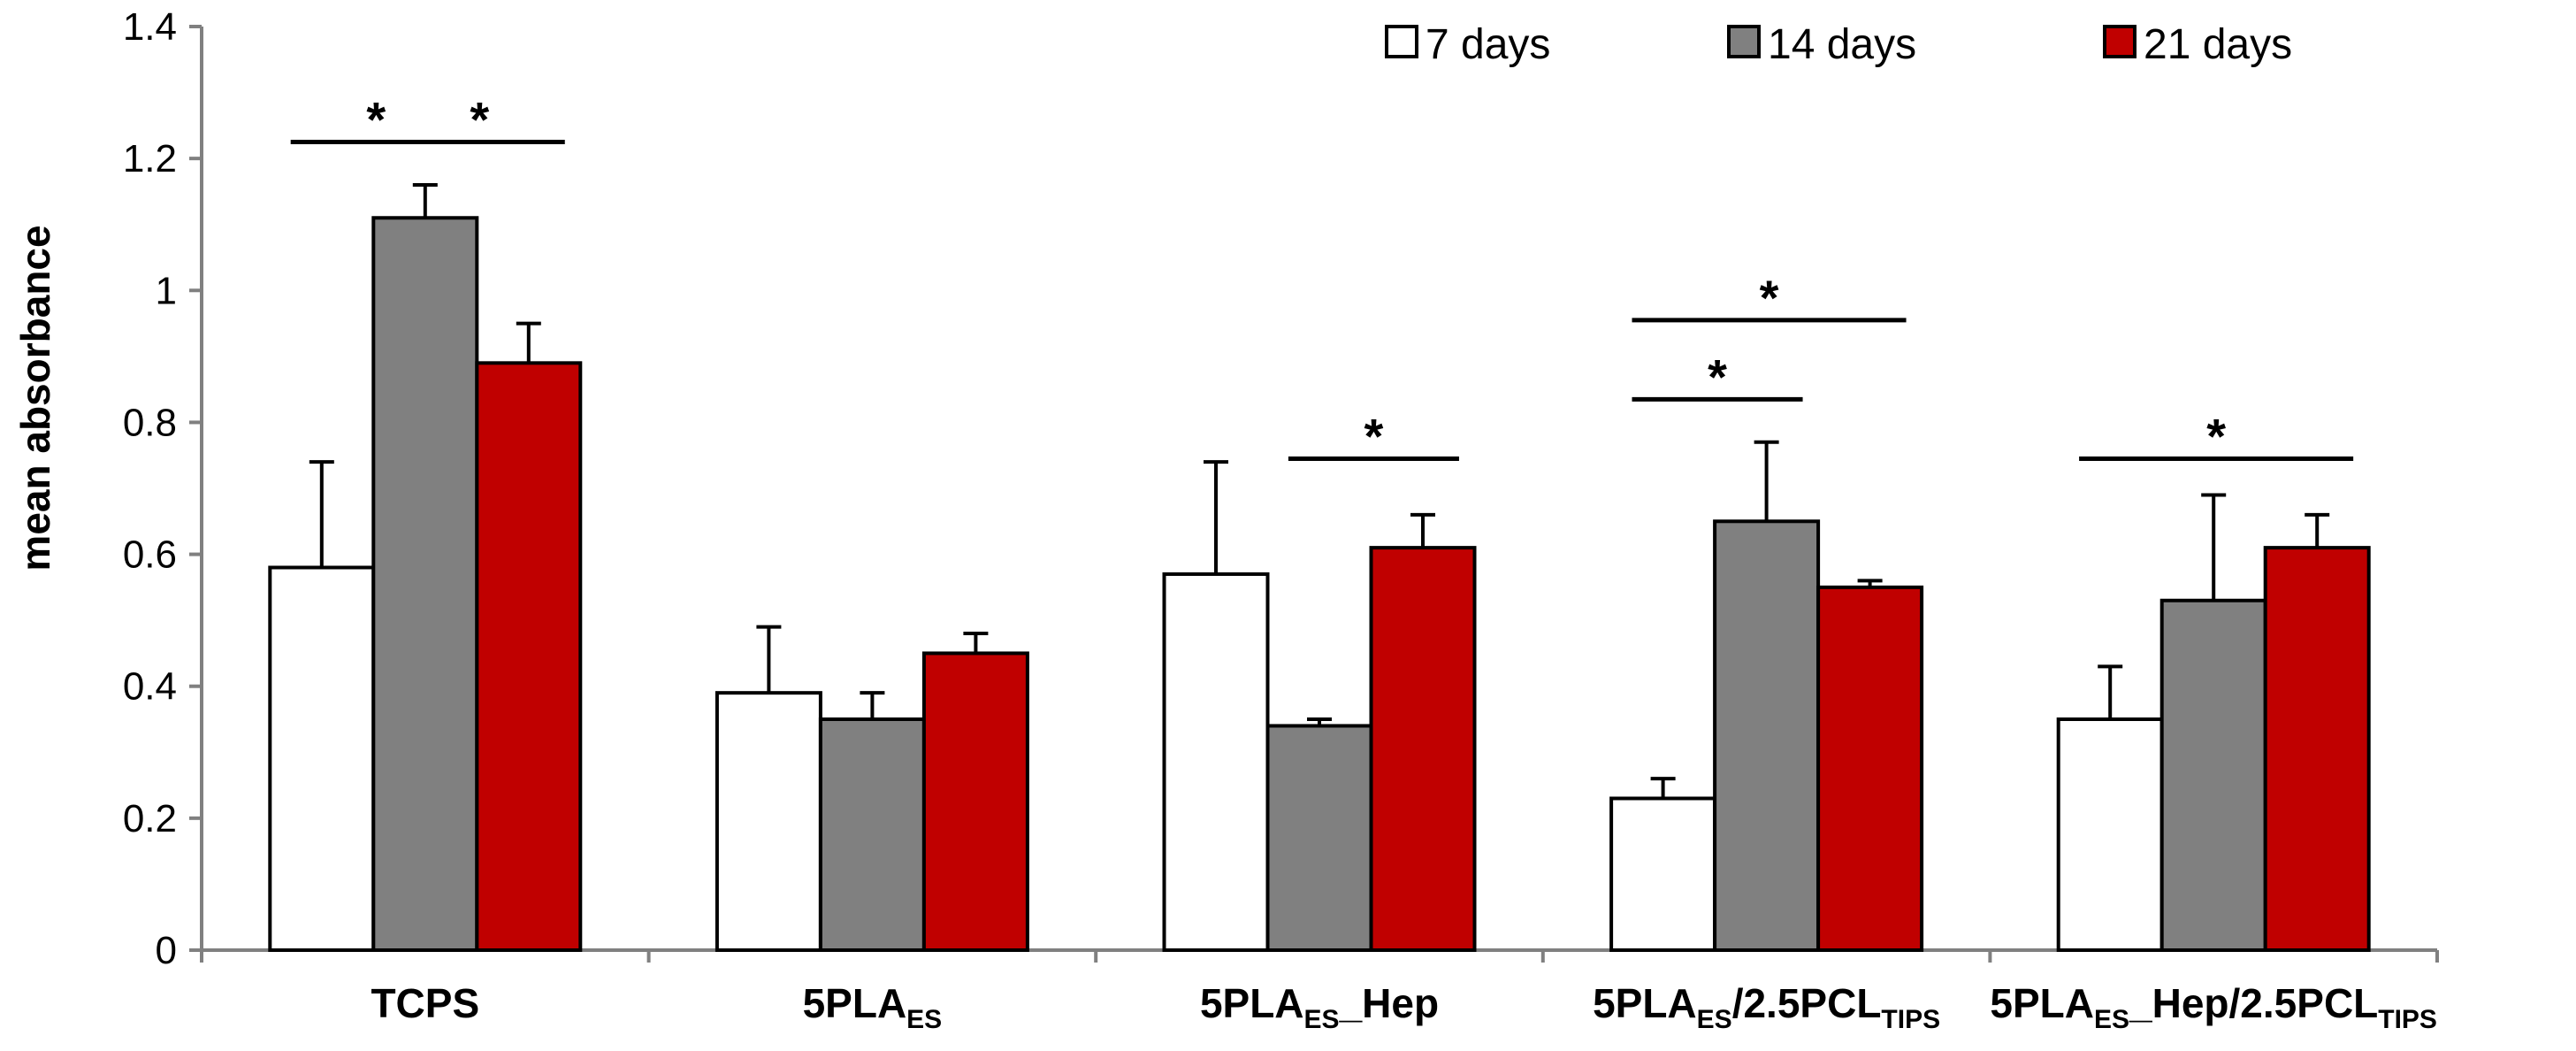 The height and width of the screenshot is (1051, 2576). What do you see at coordinates (2214, 1007) in the screenshot?
I see `x-category-label: 5PLAES_Hep/2.5PCLTIPS` at bounding box center [2214, 1007].